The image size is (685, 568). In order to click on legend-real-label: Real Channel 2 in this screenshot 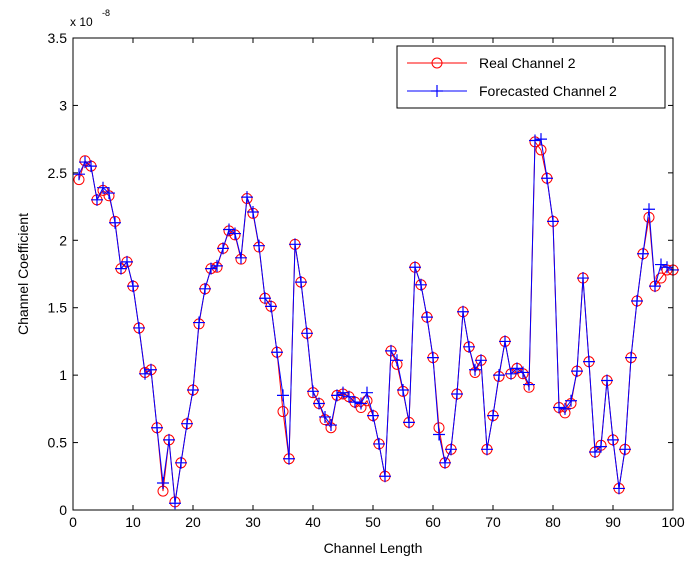, I will do `click(527, 63)`.